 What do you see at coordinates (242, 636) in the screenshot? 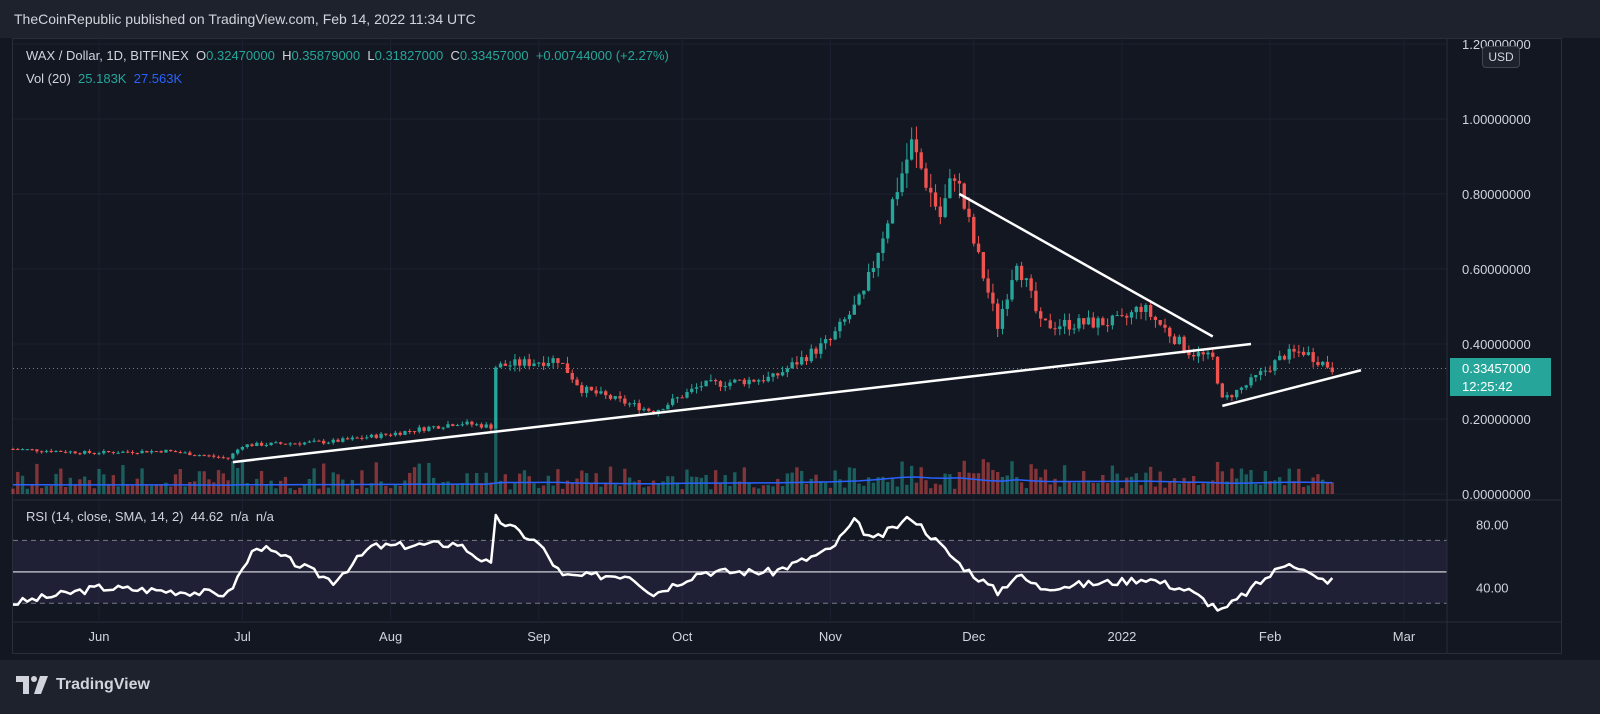
I see `time-axis-label: Jul` at bounding box center [242, 636].